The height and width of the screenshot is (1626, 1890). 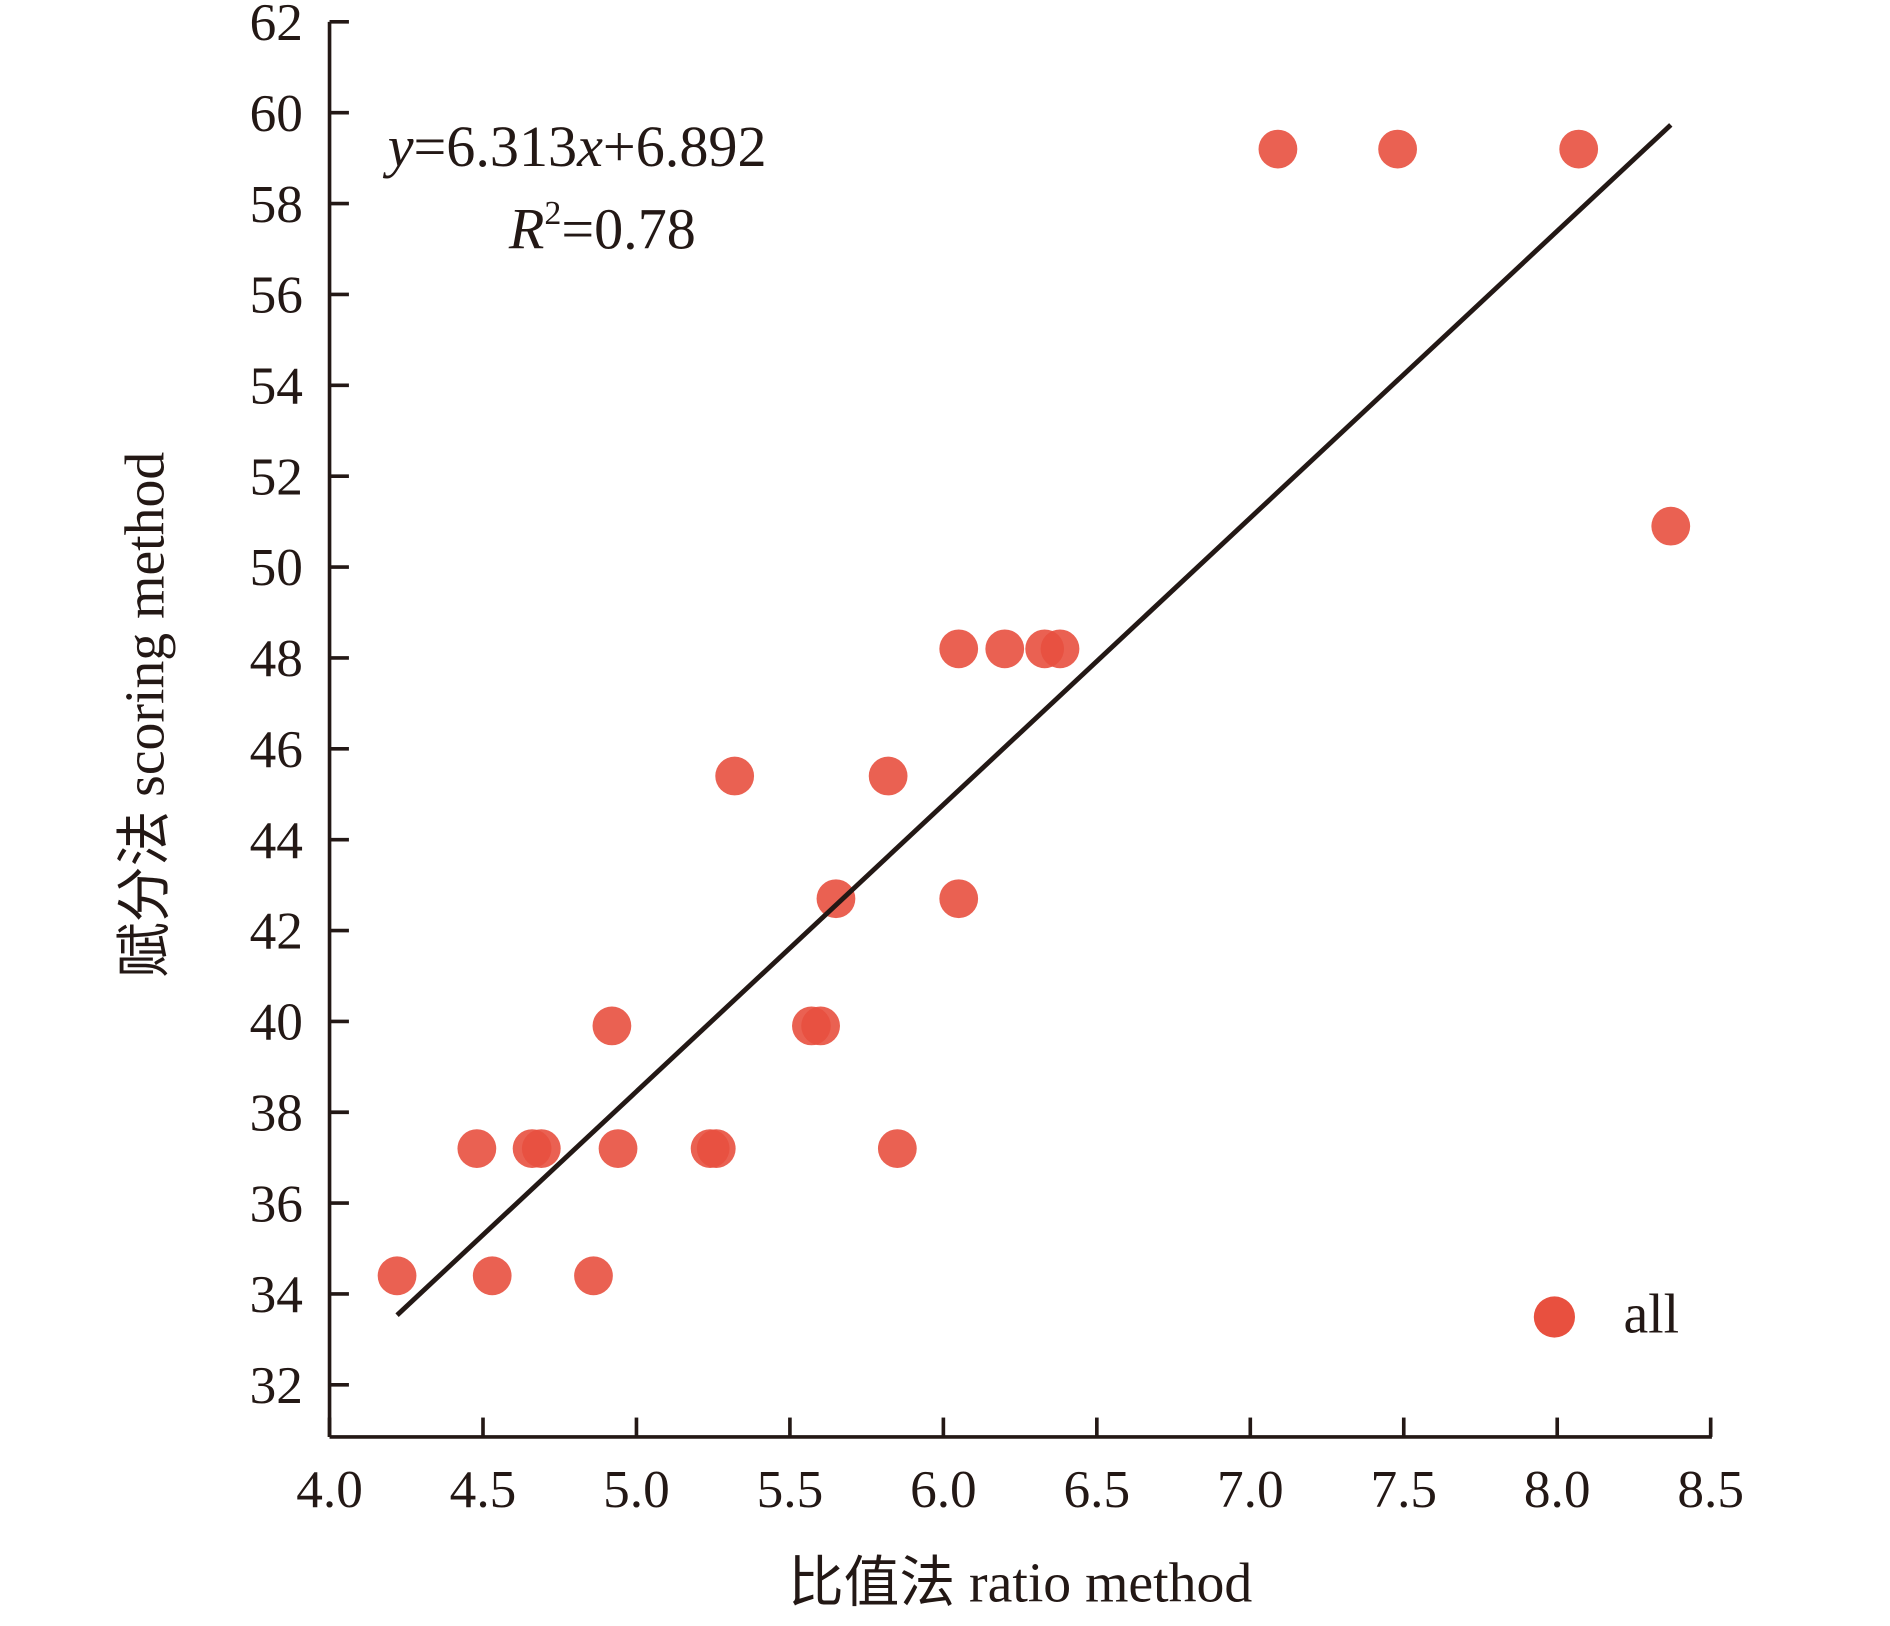 I want to click on y-tick-label: 60, so click(x=276, y=113).